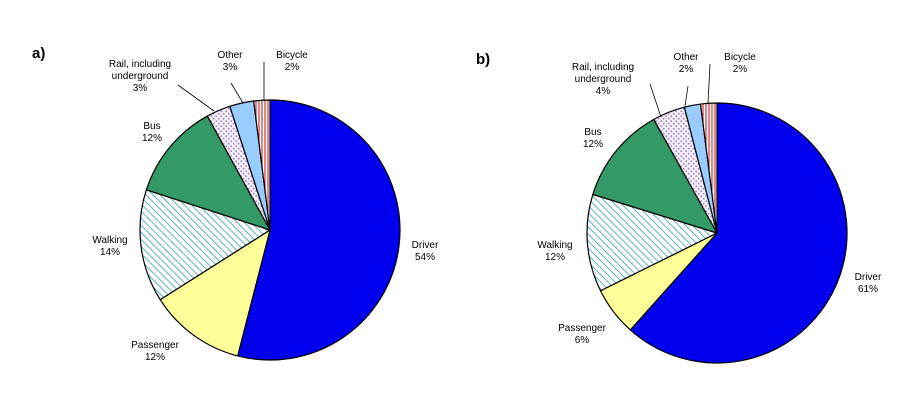 The width and height of the screenshot is (907, 409). I want to click on slice-label-walking: Walking 12%, so click(554, 251).